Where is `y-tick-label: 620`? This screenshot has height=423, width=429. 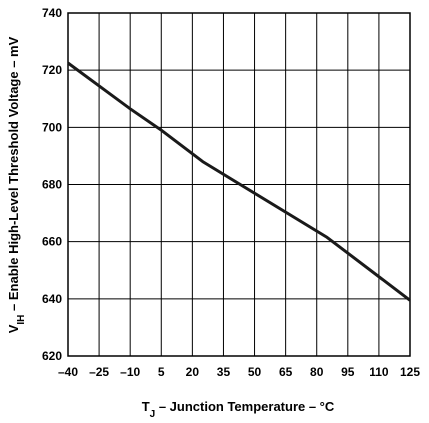 y-tick-label: 620 is located at coordinates (52, 356).